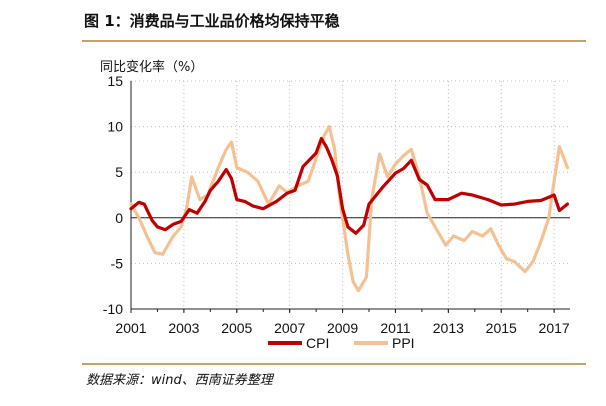 This screenshot has width=606, height=406. I want to click on source-note: 数据来源：wind、西南证券整理, so click(179, 380).